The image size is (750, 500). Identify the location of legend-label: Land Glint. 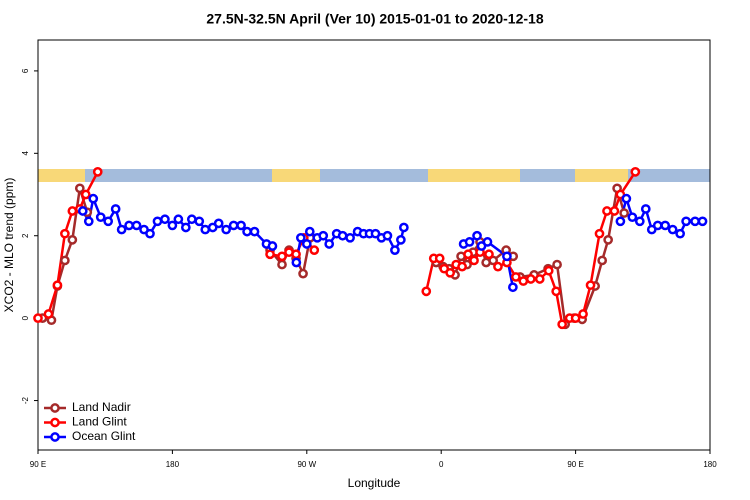
(99, 422).